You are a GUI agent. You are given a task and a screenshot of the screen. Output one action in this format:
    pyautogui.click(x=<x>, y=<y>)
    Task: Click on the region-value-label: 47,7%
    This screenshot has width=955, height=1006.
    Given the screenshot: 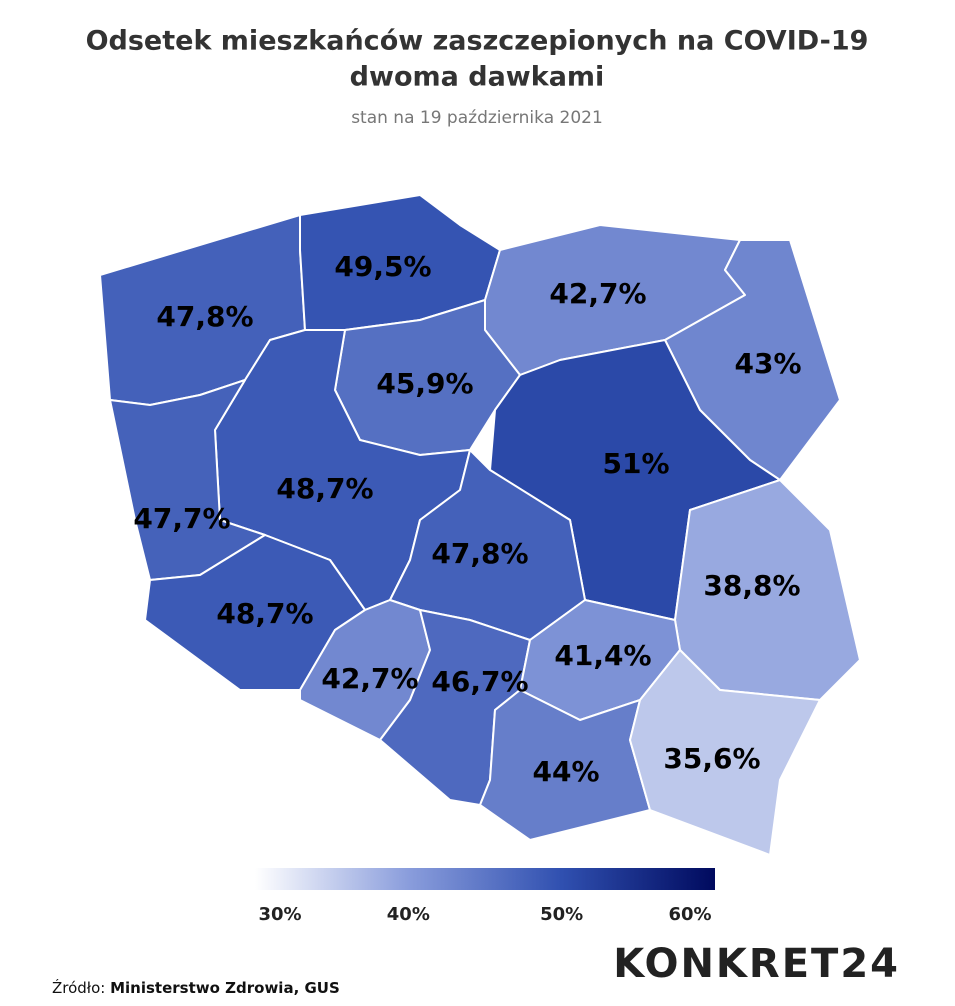 What is the action you would take?
    pyautogui.click(x=181, y=518)
    